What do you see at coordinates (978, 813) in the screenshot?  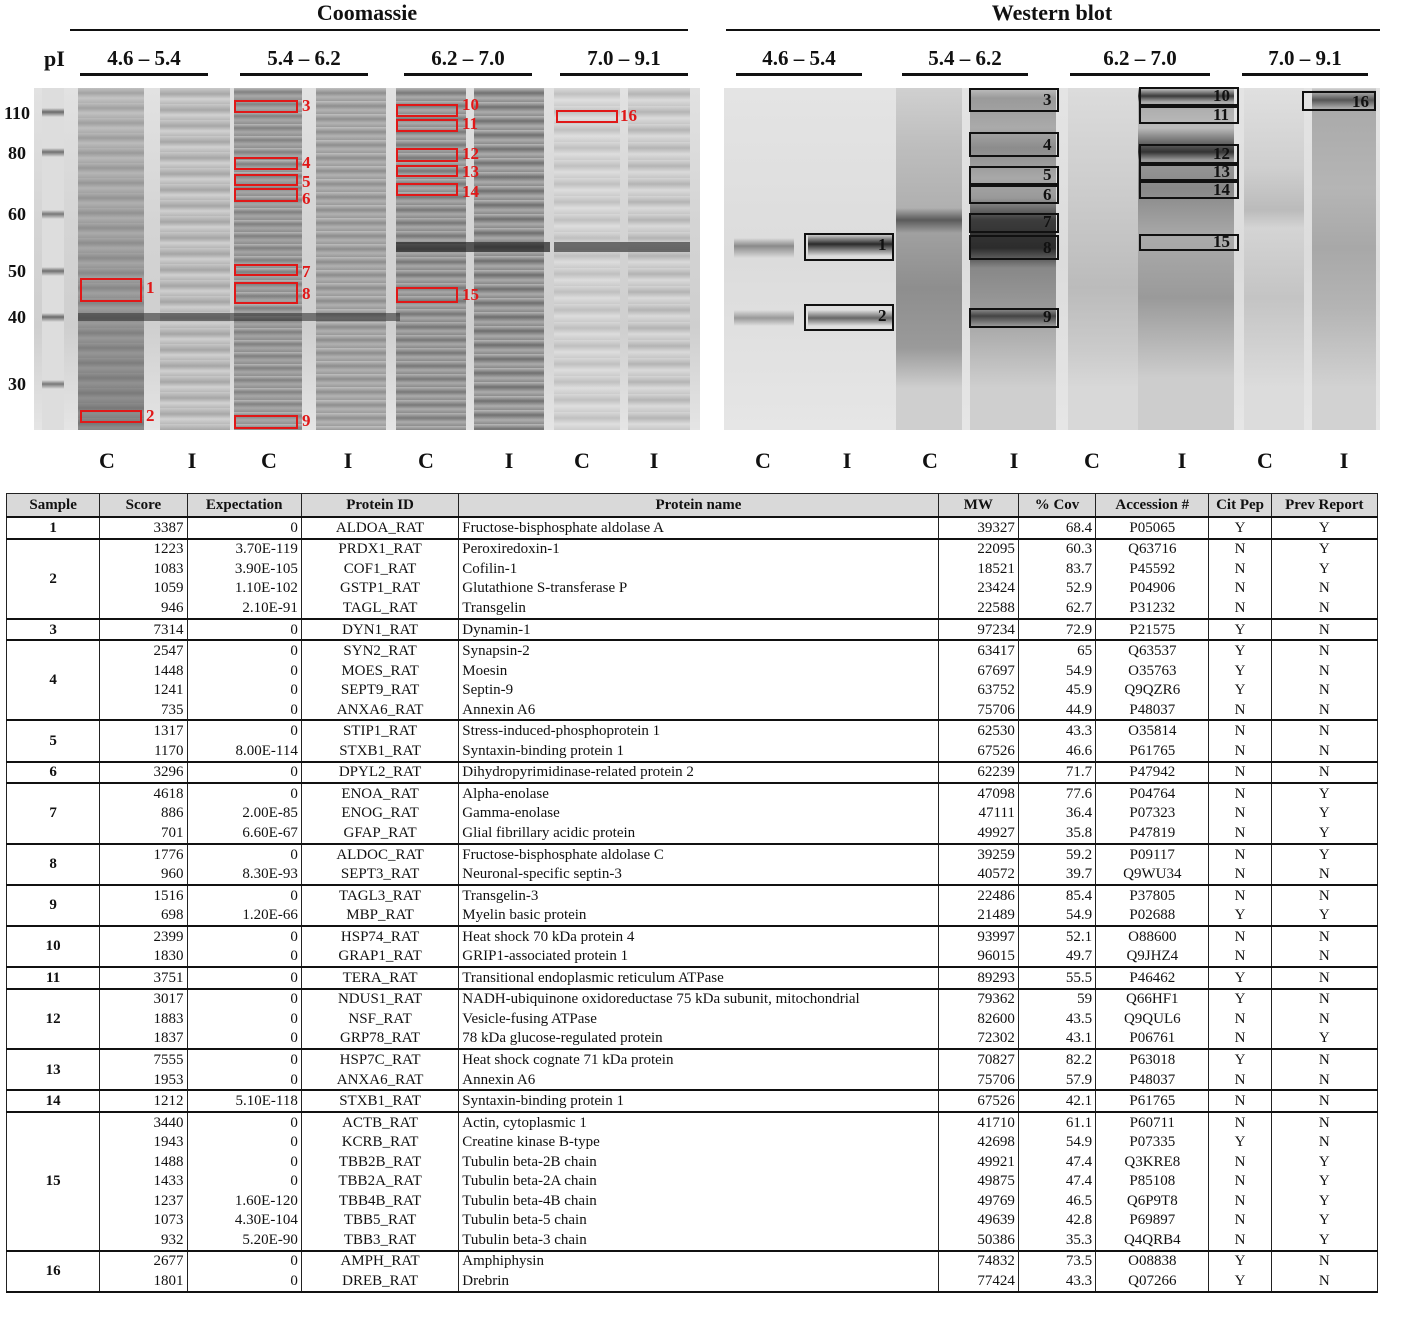 I see `cell-mw: 47111` at bounding box center [978, 813].